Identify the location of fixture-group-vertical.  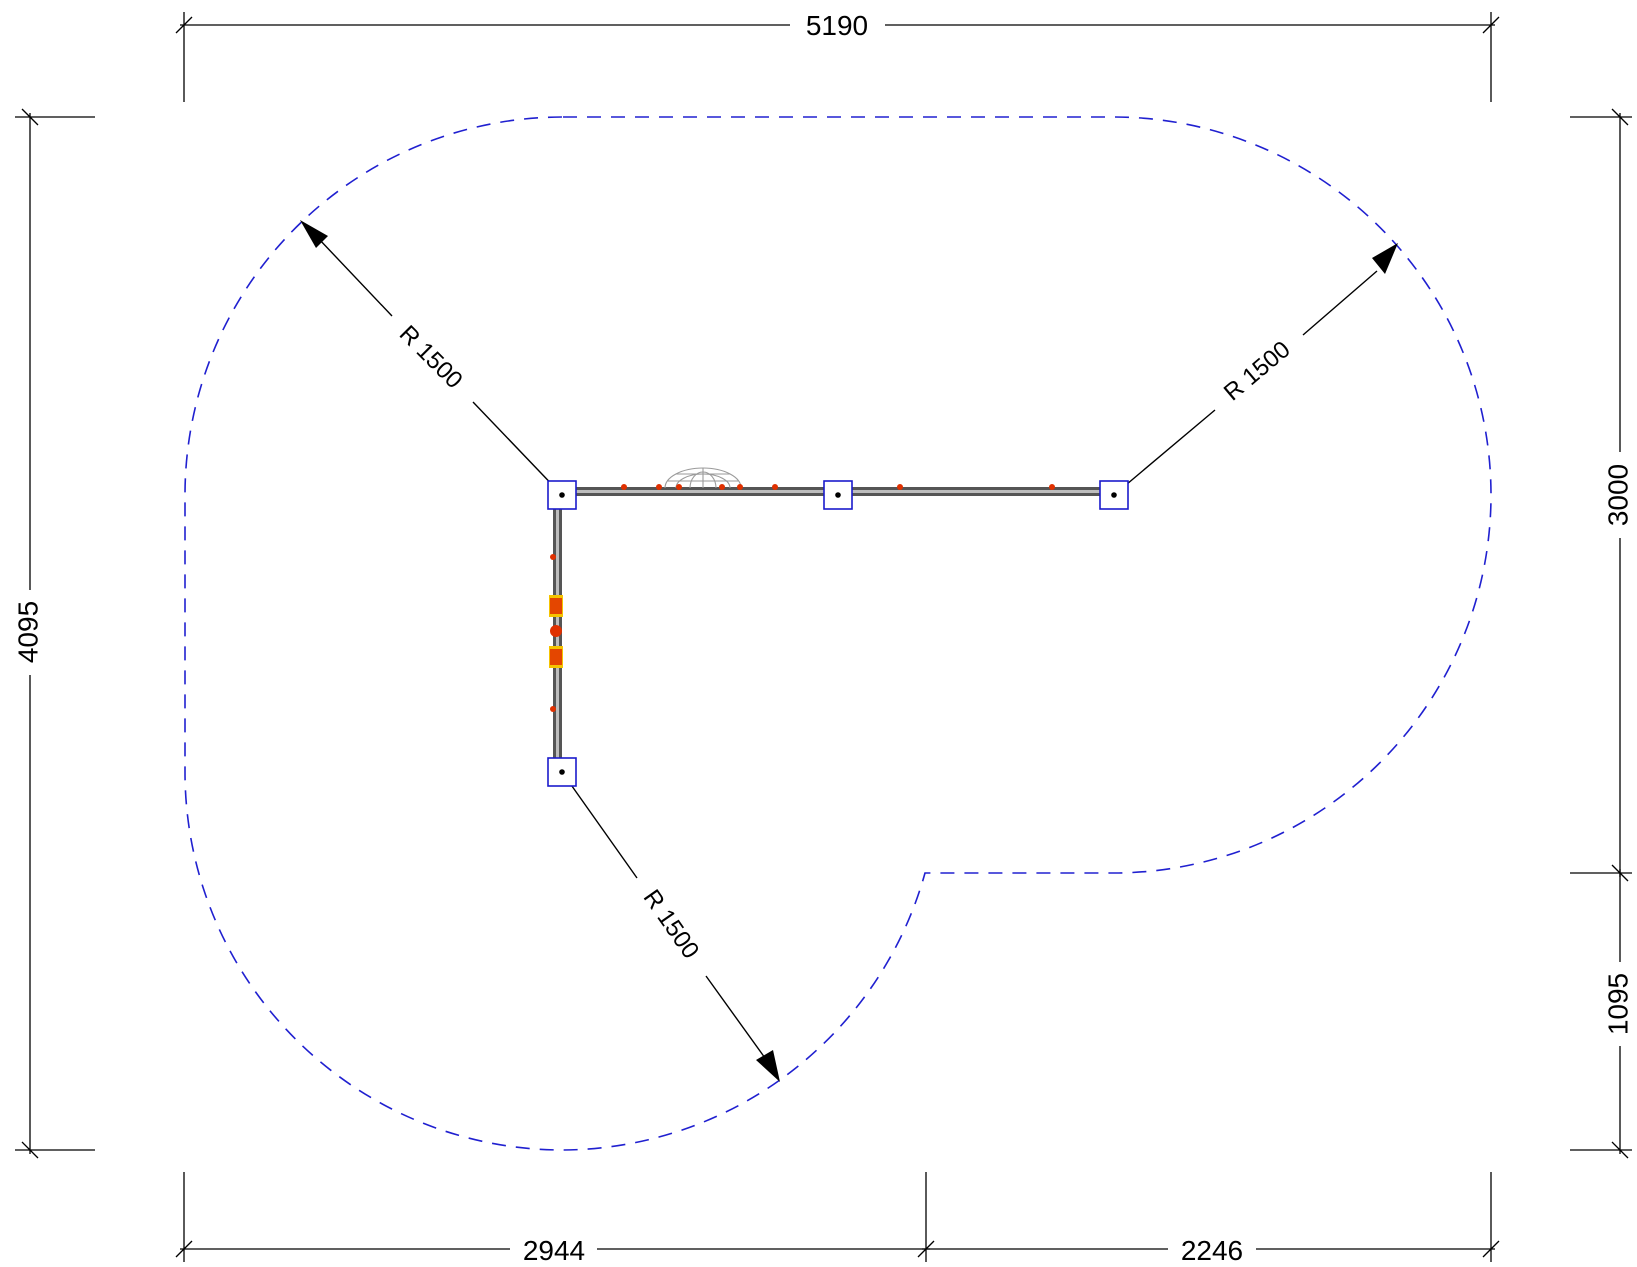
(556, 633).